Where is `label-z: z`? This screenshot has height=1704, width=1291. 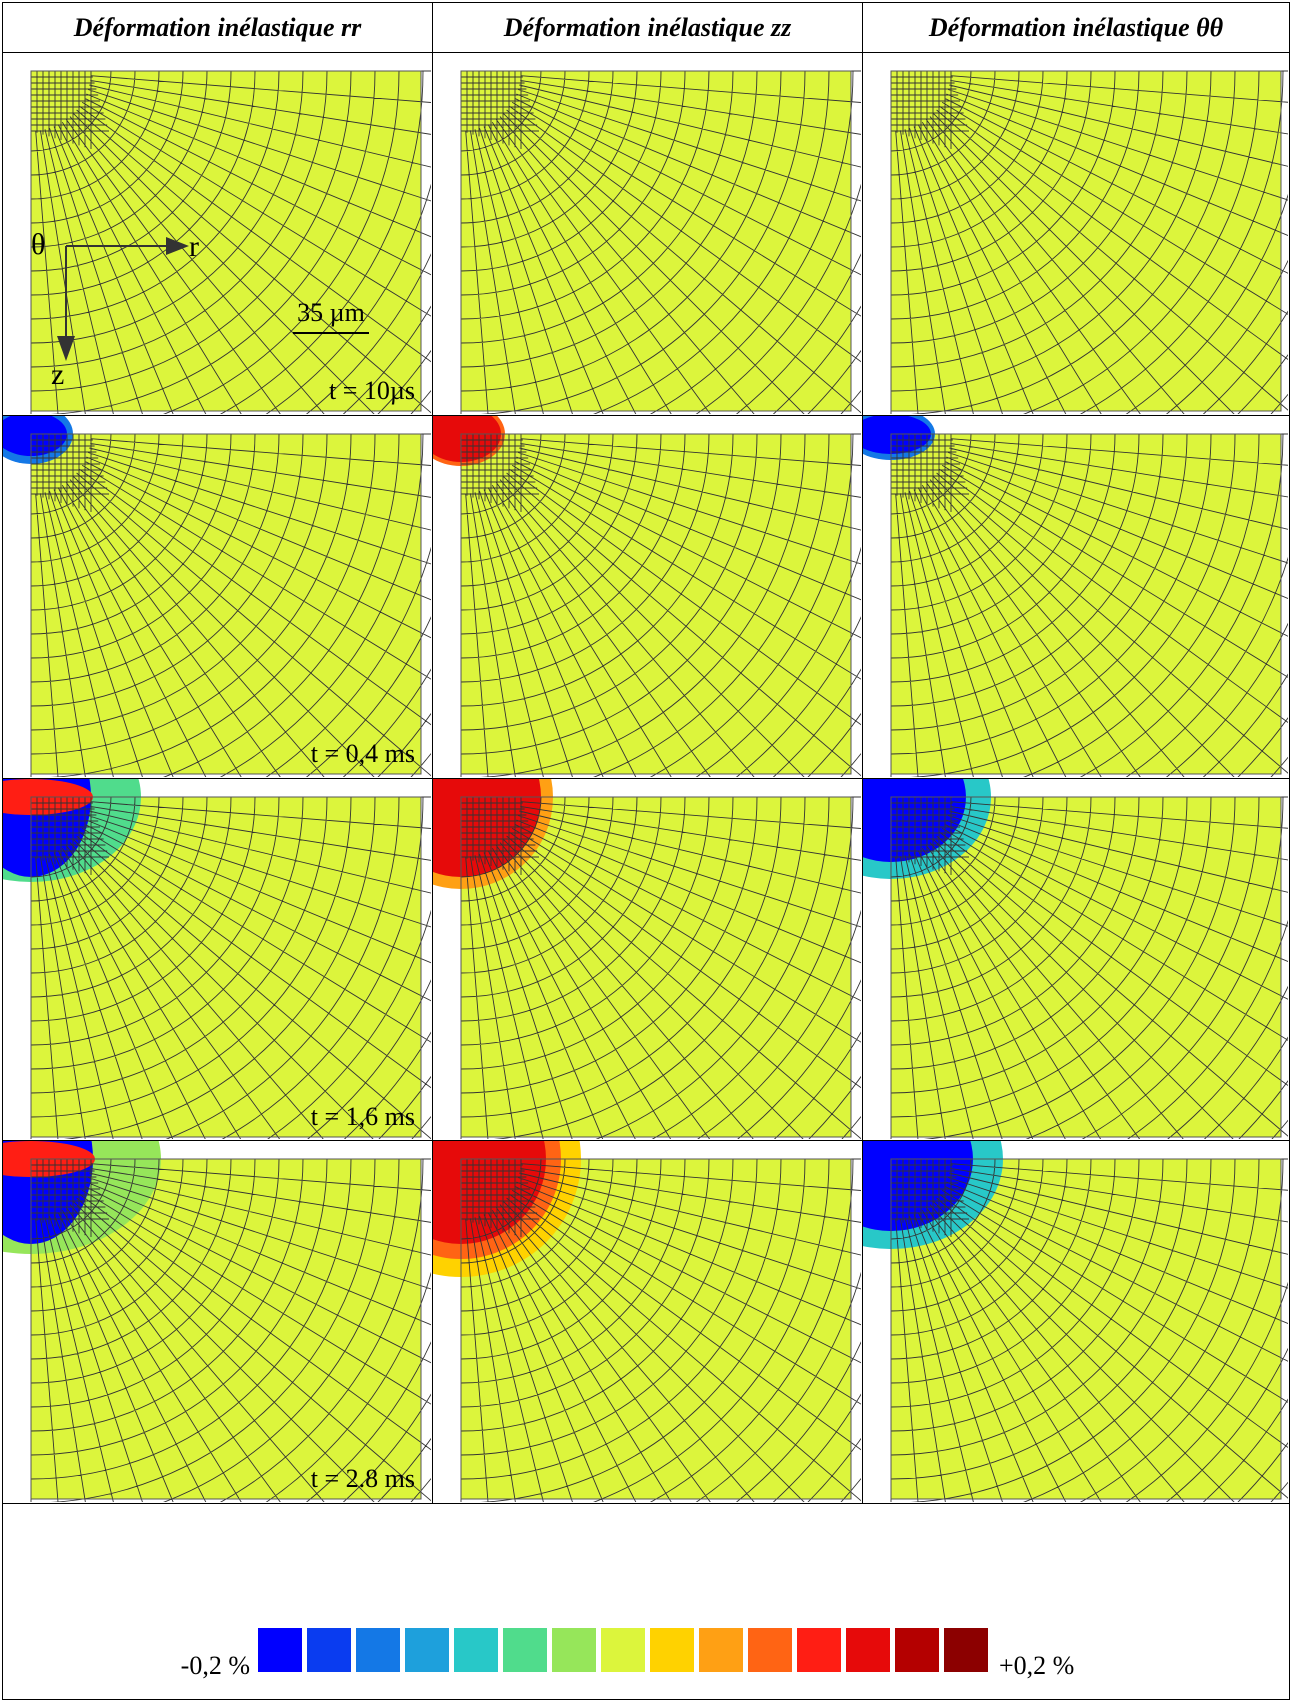
label-z: z is located at coordinates (57, 374).